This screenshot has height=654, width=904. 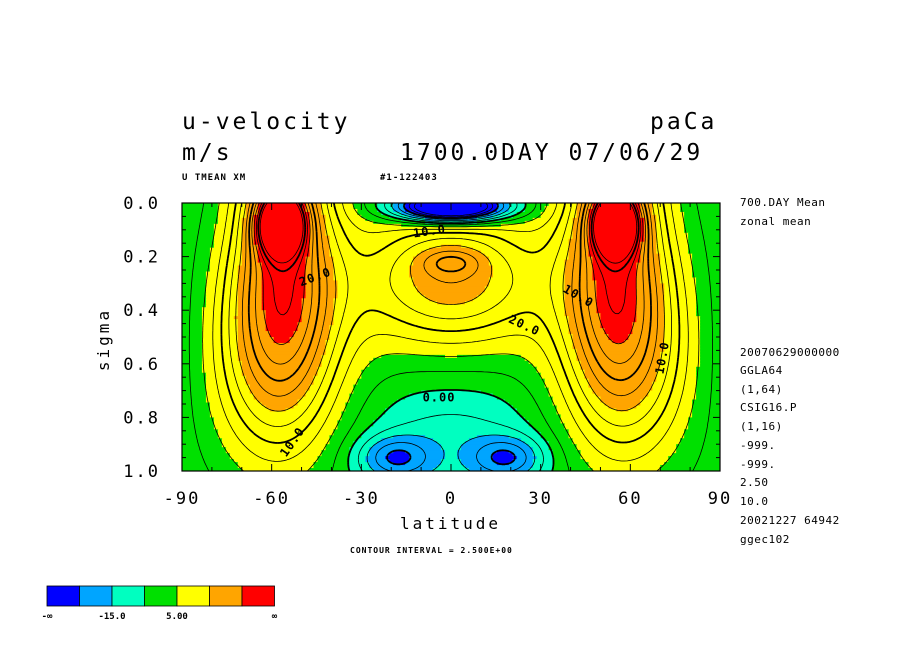 What do you see at coordinates (439, 397) in the screenshot?
I see `contour-label: 0.00` at bounding box center [439, 397].